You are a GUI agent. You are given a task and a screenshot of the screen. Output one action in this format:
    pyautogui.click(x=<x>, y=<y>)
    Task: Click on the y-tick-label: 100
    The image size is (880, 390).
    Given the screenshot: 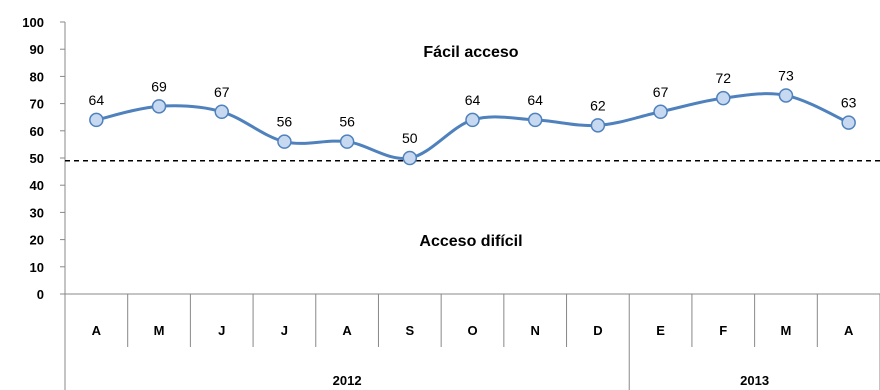 What is the action you would take?
    pyautogui.click(x=33, y=22)
    